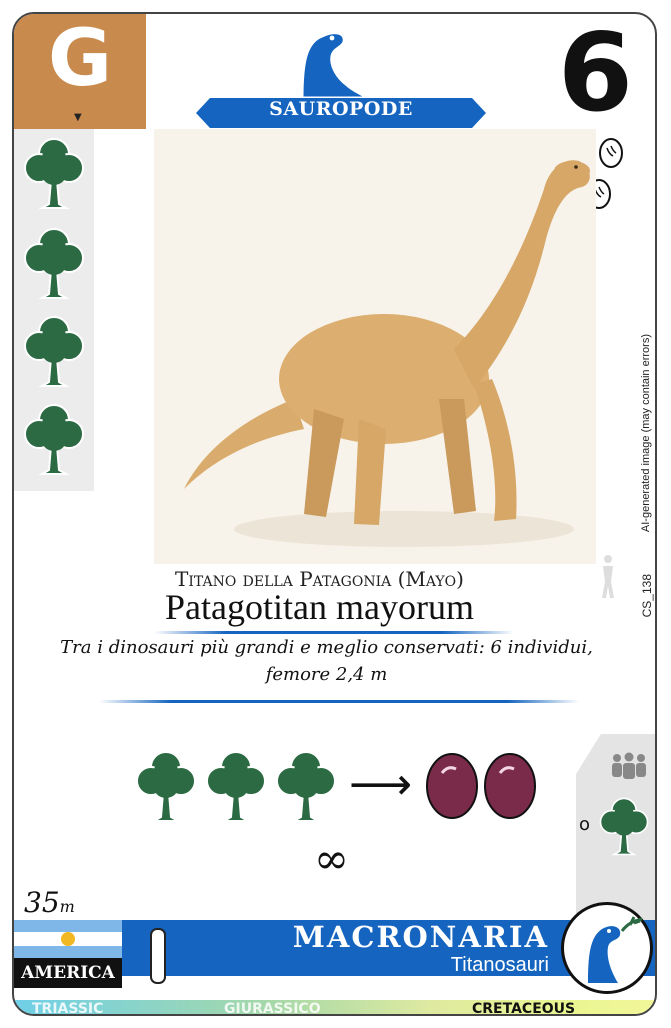 The width and height of the screenshot is (671, 1028). Describe the element at coordinates (42, 902) in the screenshot. I see `size-value: 35` at that location.